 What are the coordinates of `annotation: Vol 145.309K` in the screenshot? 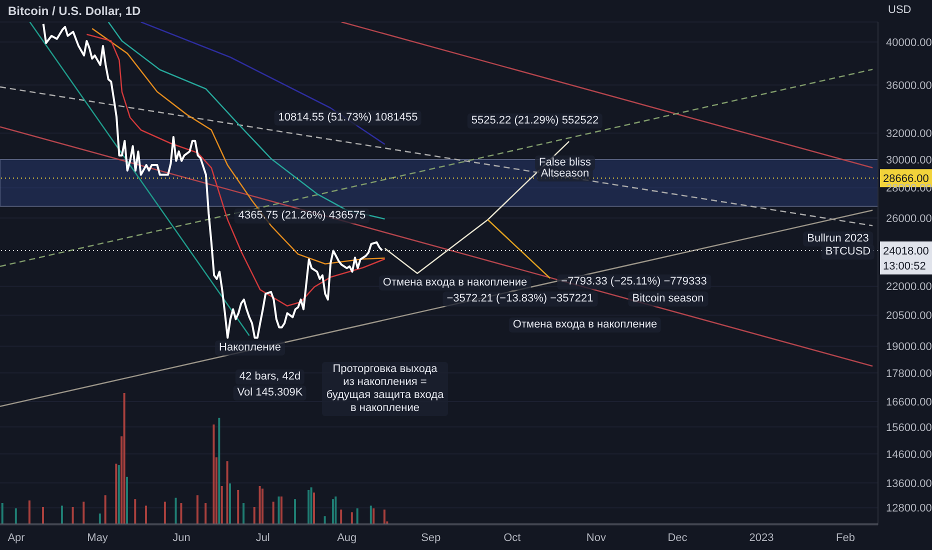 It's located at (270, 392).